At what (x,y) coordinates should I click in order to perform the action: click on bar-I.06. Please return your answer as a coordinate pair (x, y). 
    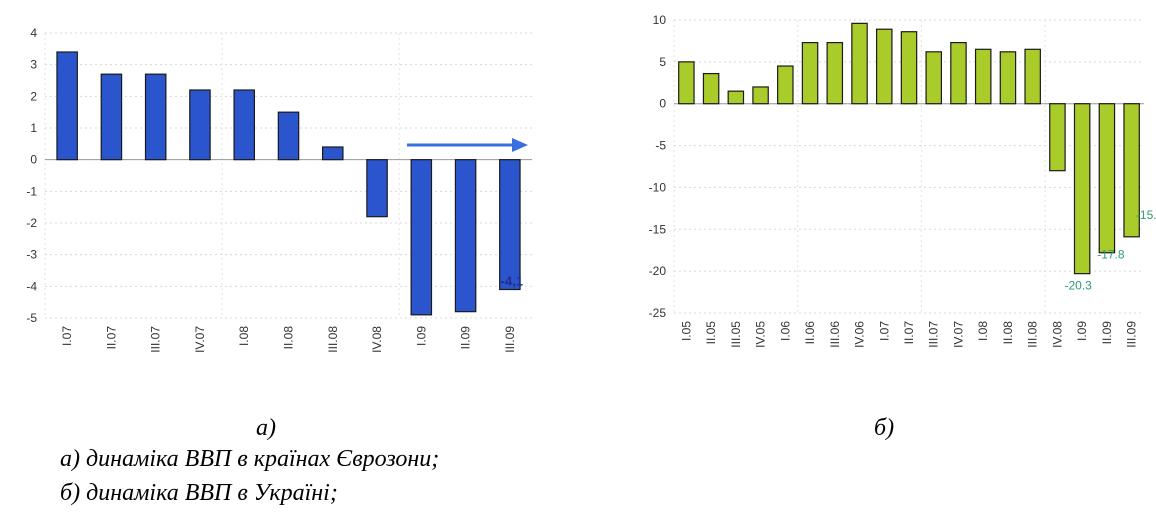
    Looking at the image, I should click on (785, 85).